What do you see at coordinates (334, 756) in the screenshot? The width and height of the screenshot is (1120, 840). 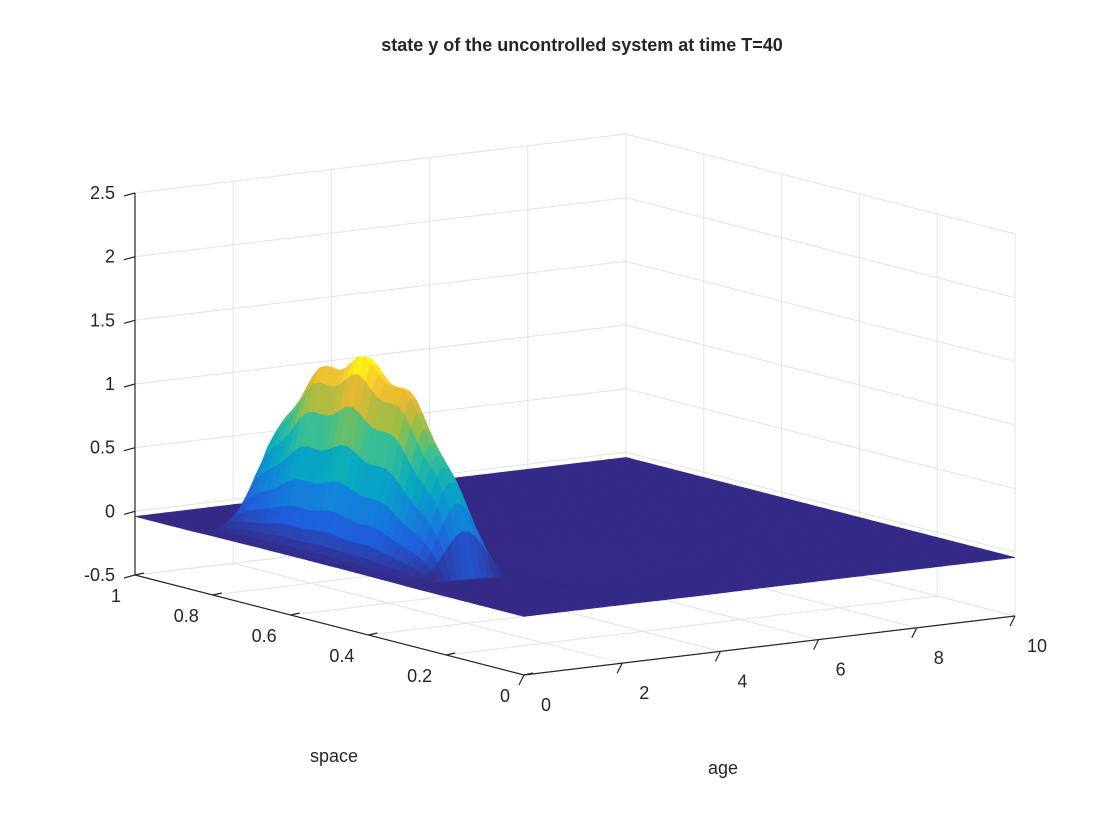 I see `y-axis-label: space` at bounding box center [334, 756].